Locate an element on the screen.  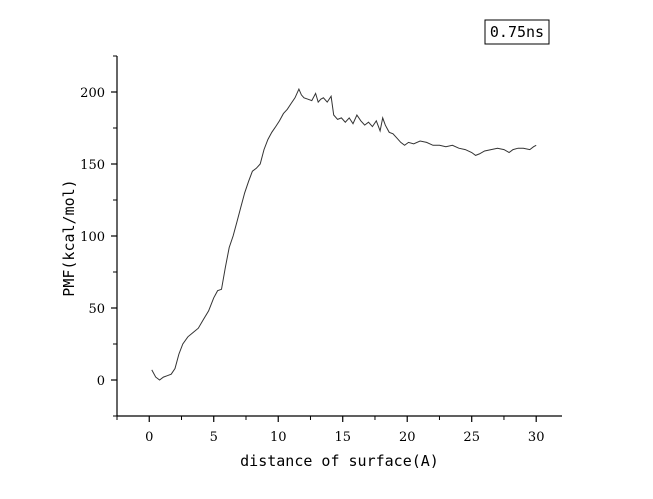
x-tick-label: 10 is located at coordinates (278, 437).